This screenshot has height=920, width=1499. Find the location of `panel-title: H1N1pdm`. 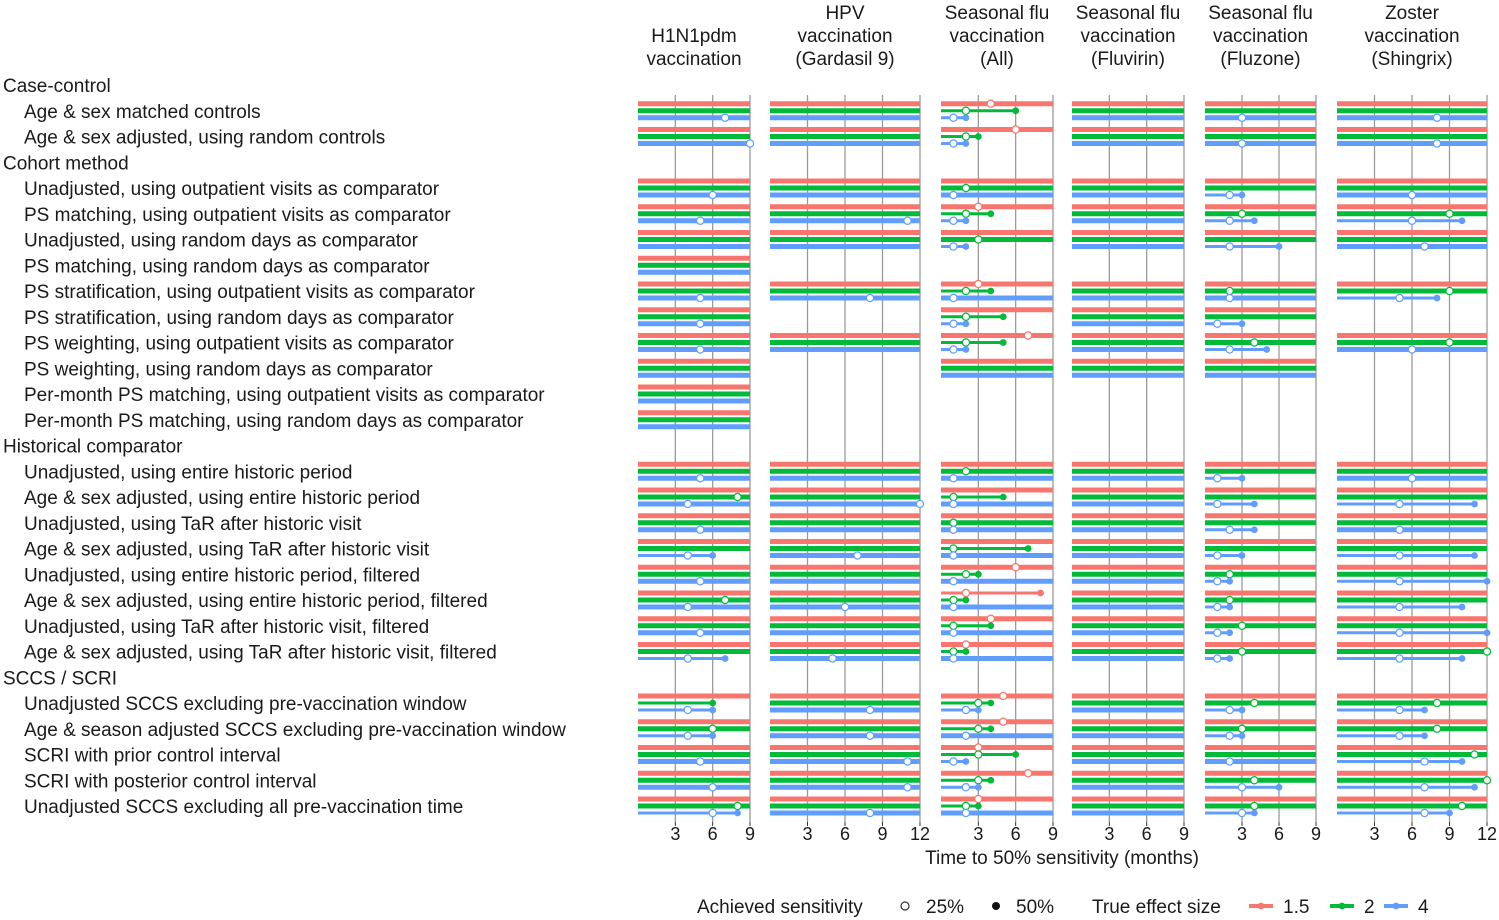

panel-title: H1N1pdm is located at coordinates (694, 36).